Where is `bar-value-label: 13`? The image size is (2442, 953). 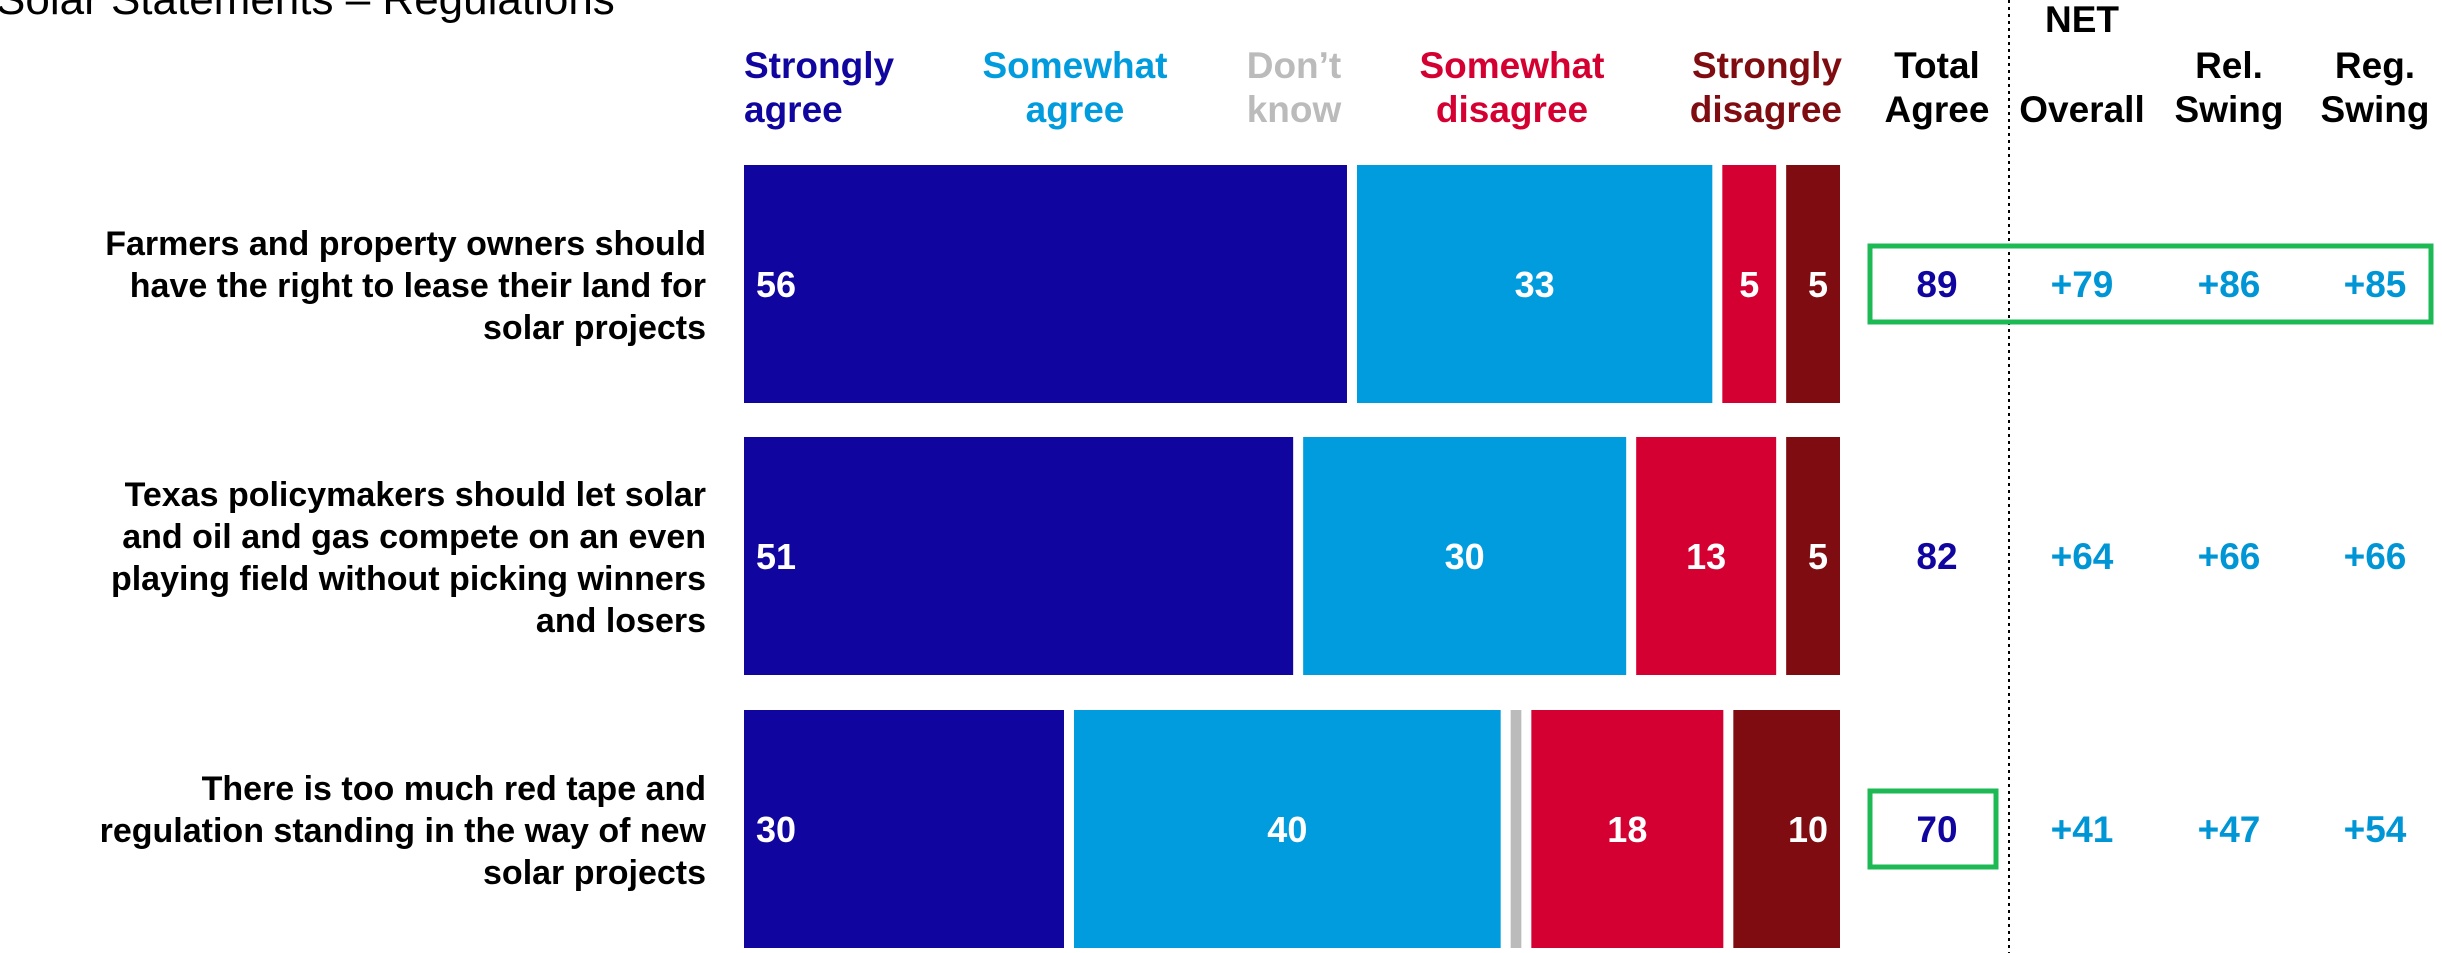 bar-value-label: 13 is located at coordinates (1706, 556).